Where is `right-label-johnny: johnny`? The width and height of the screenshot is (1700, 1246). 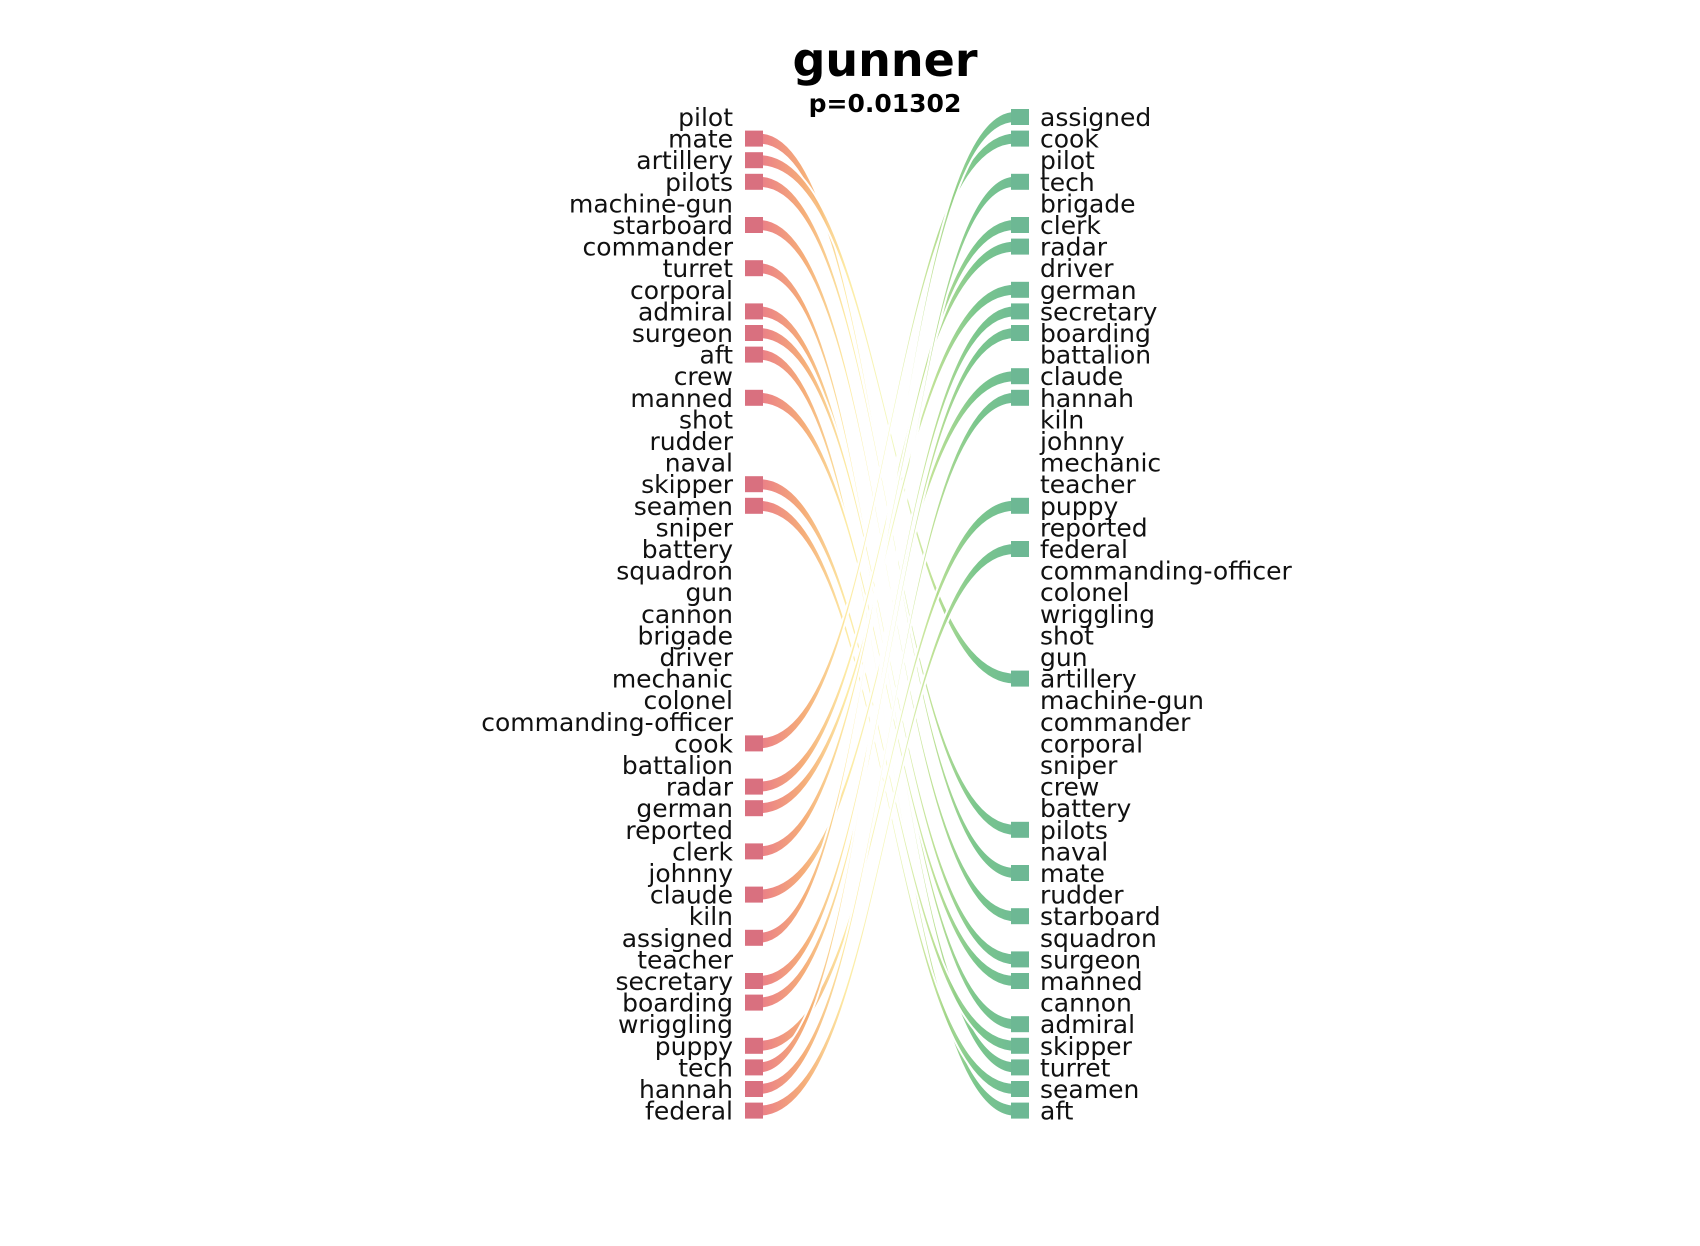
right-label-johnny: johnny is located at coordinates (1082, 441).